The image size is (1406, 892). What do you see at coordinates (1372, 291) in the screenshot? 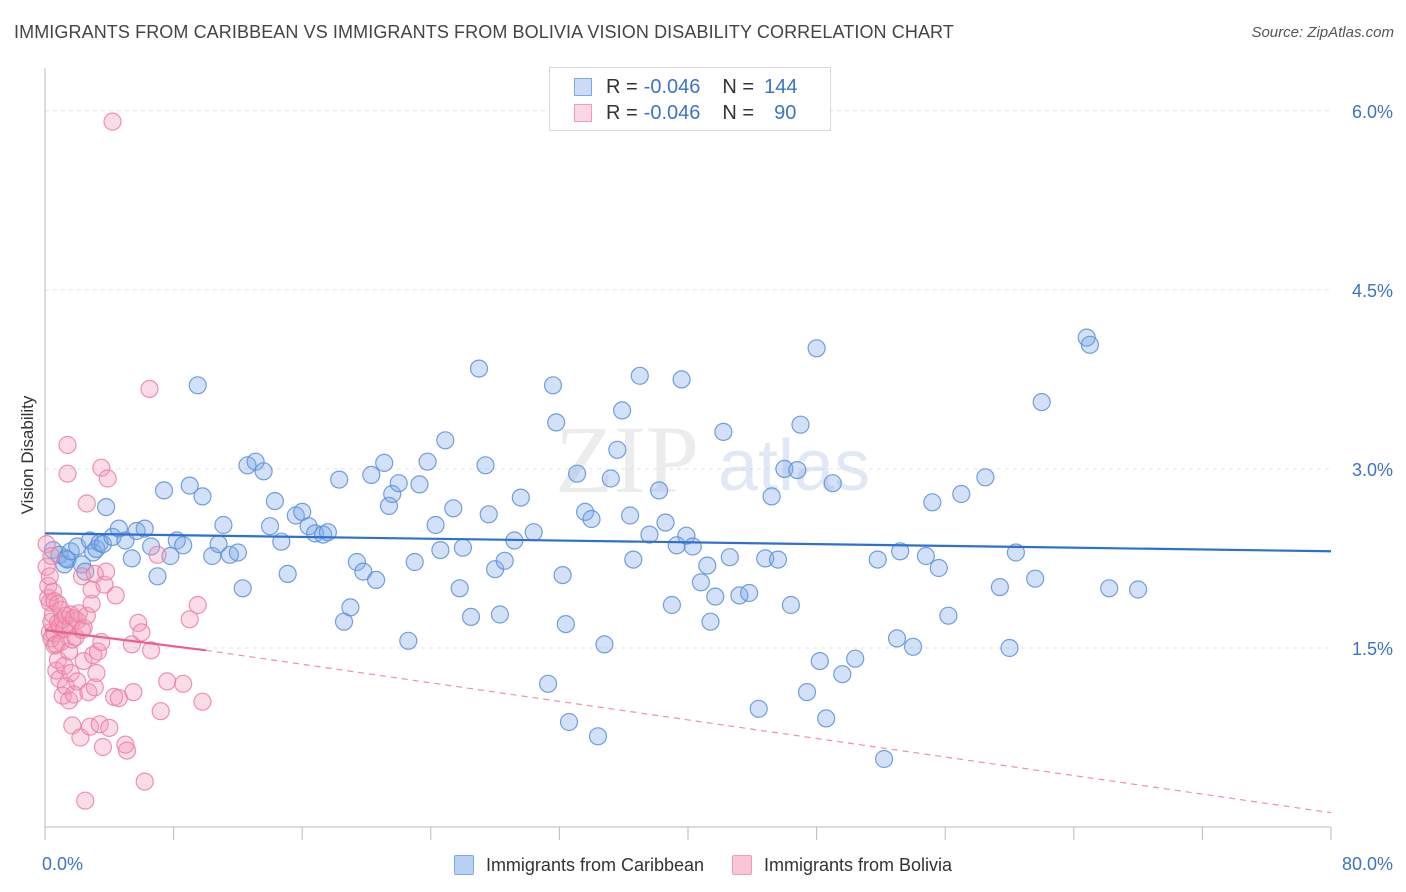
I see `y-tick-label: 4.5%` at bounding box center [1372, 291].